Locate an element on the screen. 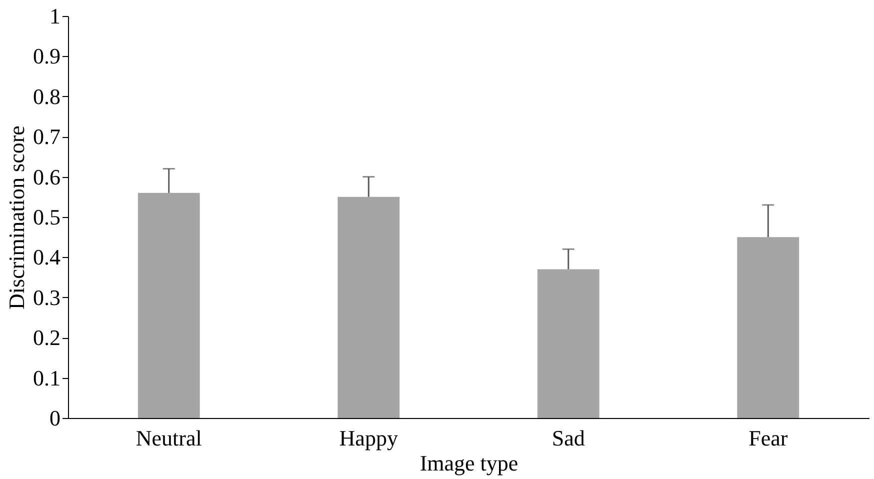 The image size is (874, 479). x-tick-label: Neutral is located at coordinates (169, 438).